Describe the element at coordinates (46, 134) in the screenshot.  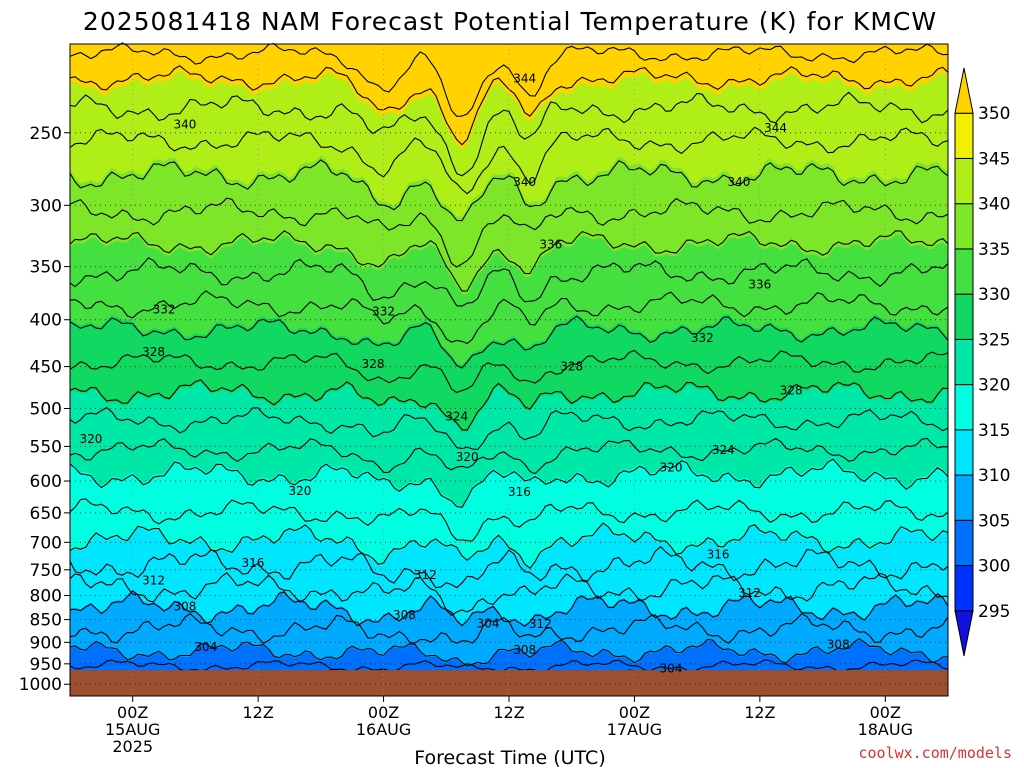
I see `y-tick-label: 250` at that location.